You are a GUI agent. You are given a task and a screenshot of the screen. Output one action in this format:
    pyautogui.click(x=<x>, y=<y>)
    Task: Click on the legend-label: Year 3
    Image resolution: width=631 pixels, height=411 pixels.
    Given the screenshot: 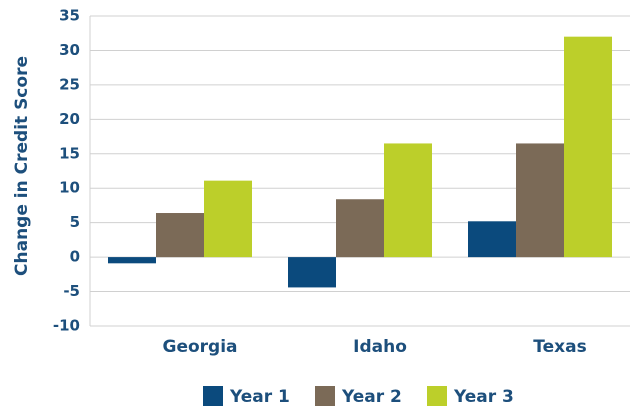 What is the action you would take?
    pyautogui.click(x=483, y=397)
    